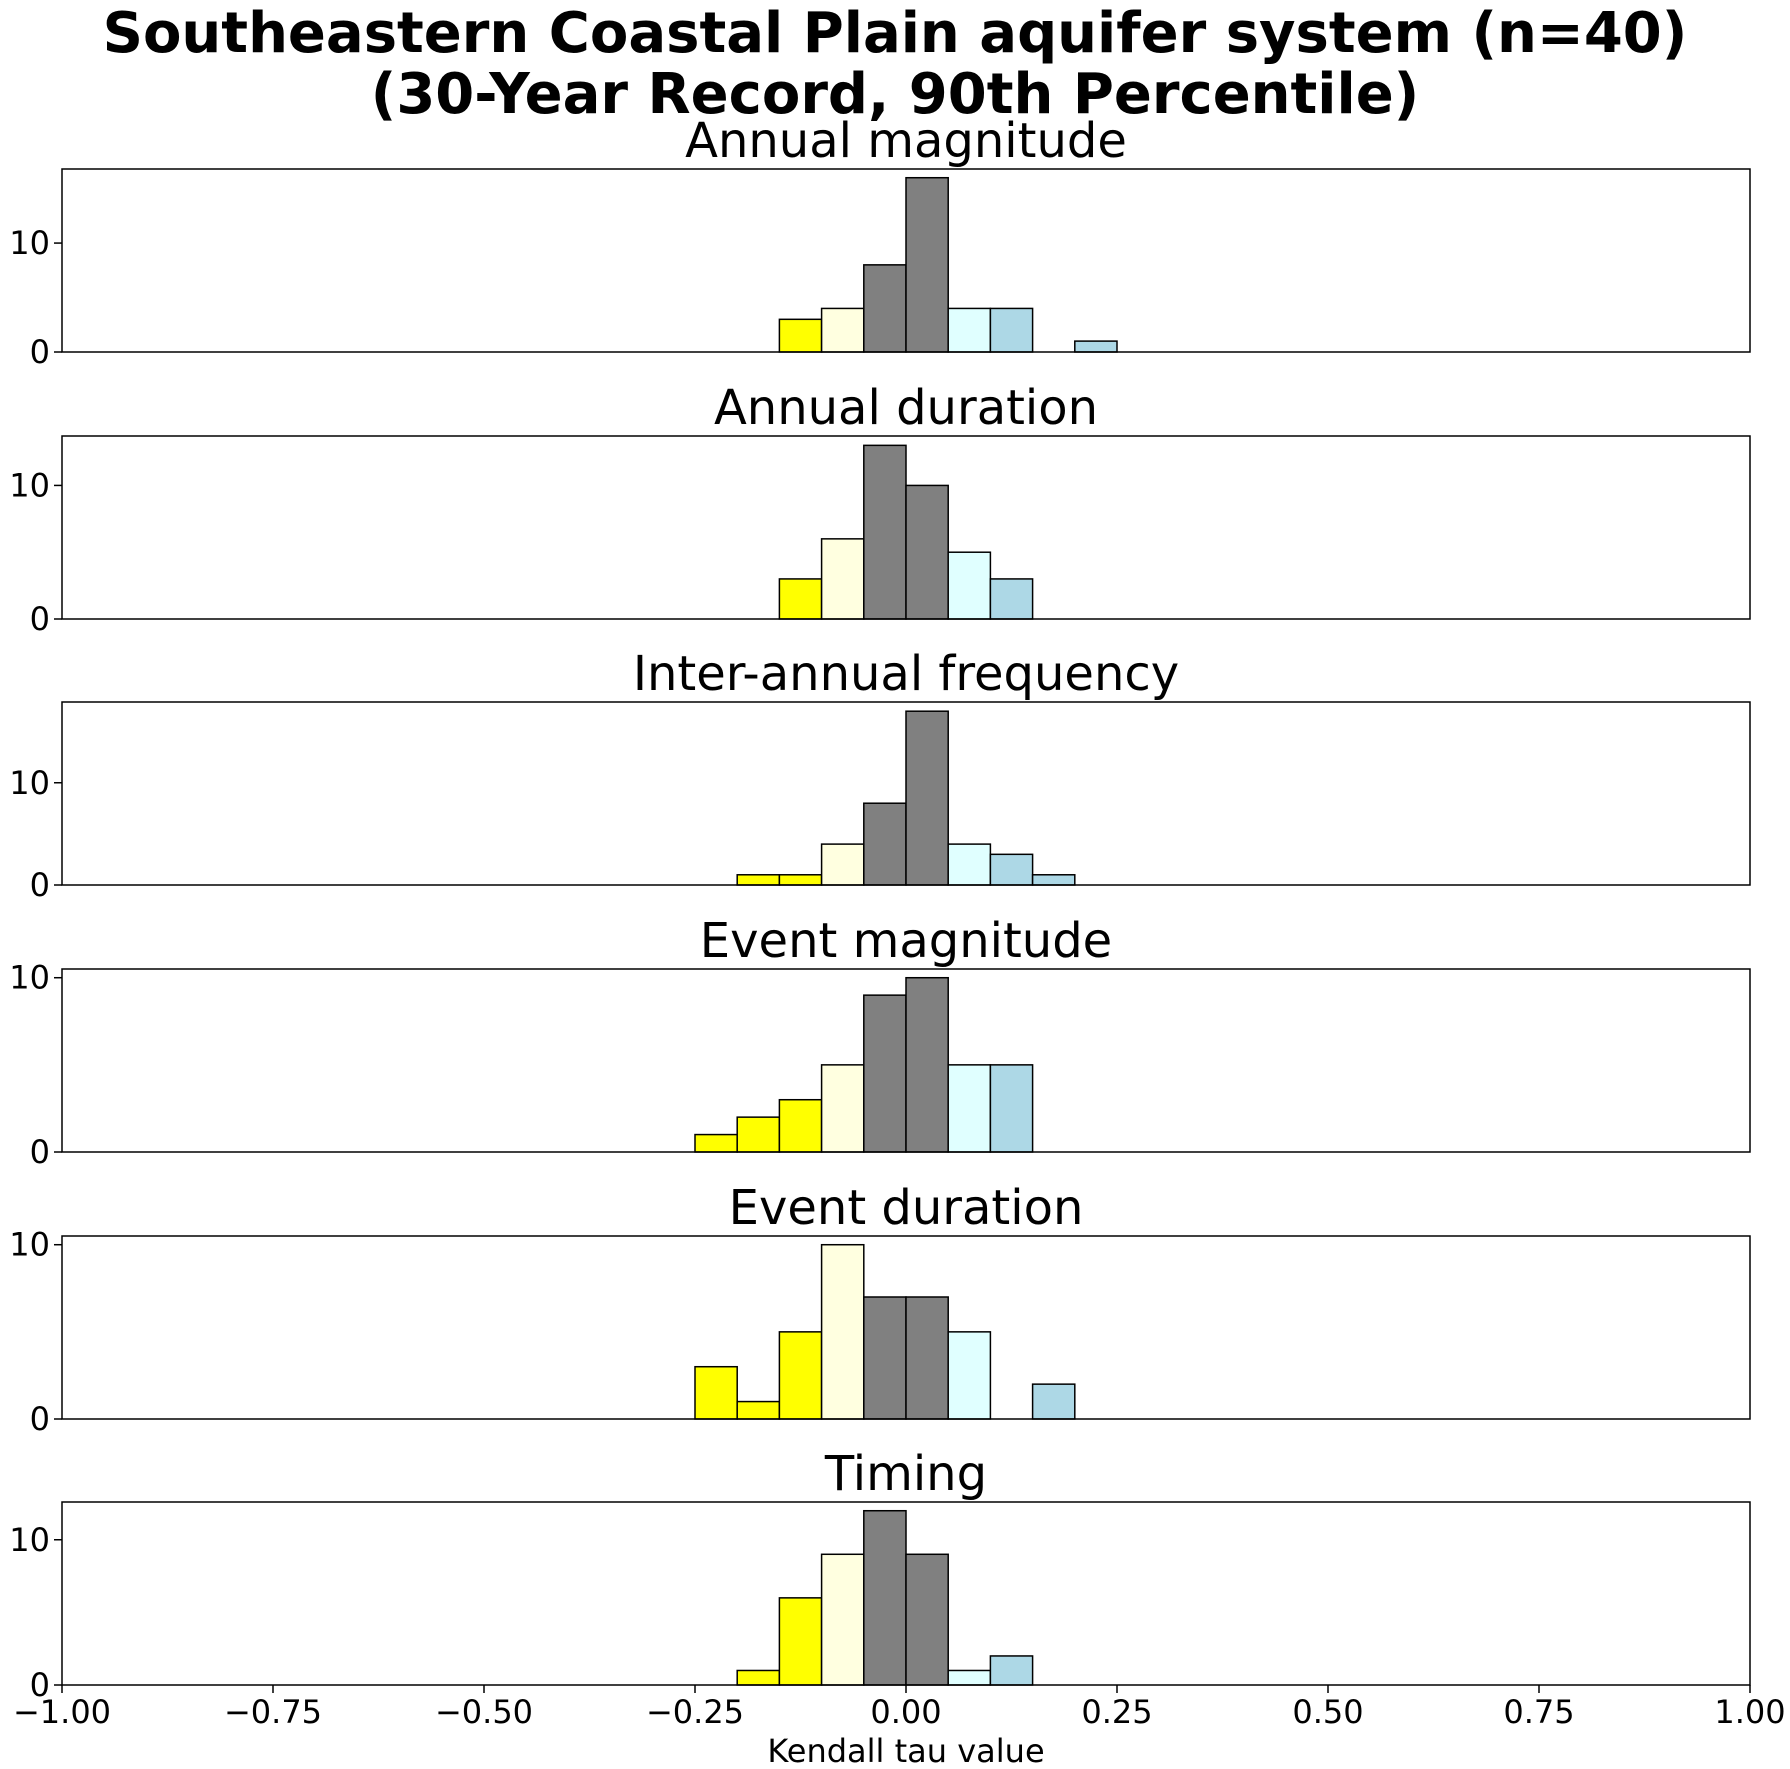  I want to click on x-tick-label: 0.00, so click(905, 1712).